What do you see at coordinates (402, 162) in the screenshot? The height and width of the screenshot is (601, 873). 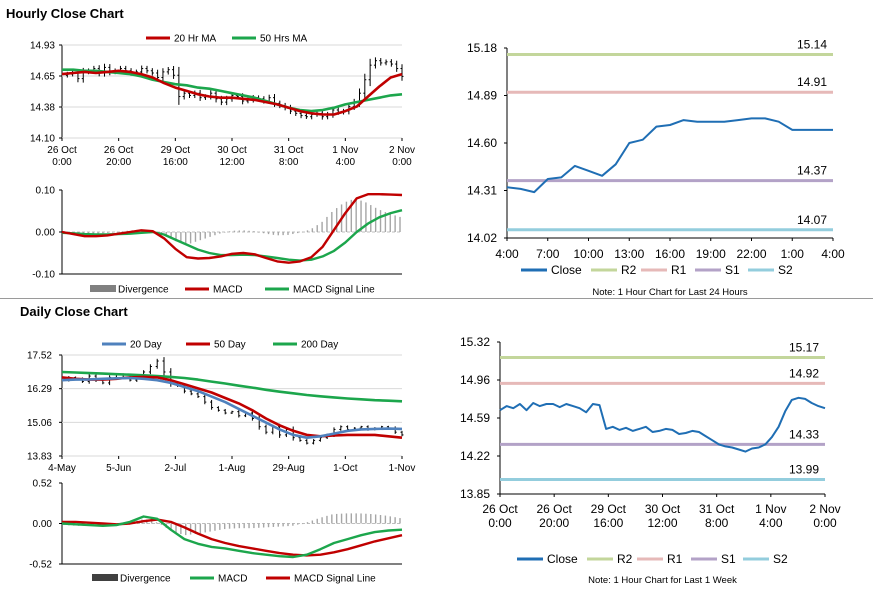 I see `hourly-price-x-tick-label: 0:00` at bounding box center [402, 162].